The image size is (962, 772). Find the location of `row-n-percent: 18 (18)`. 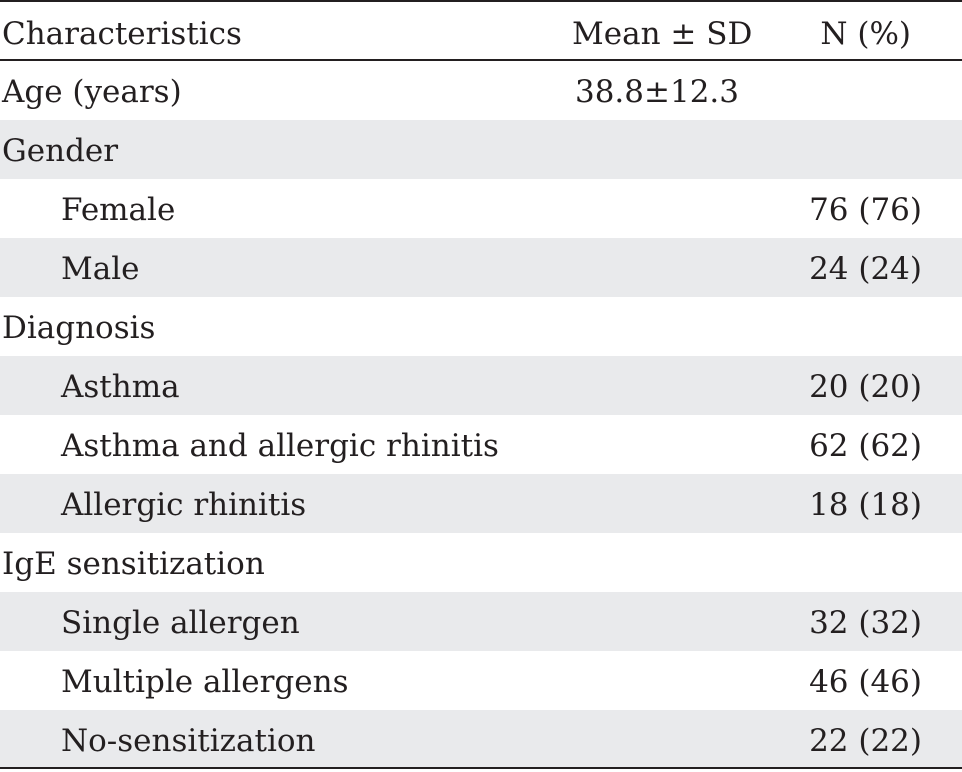

row-n-percent: 18 (18) is located at coordinates (865, 505).